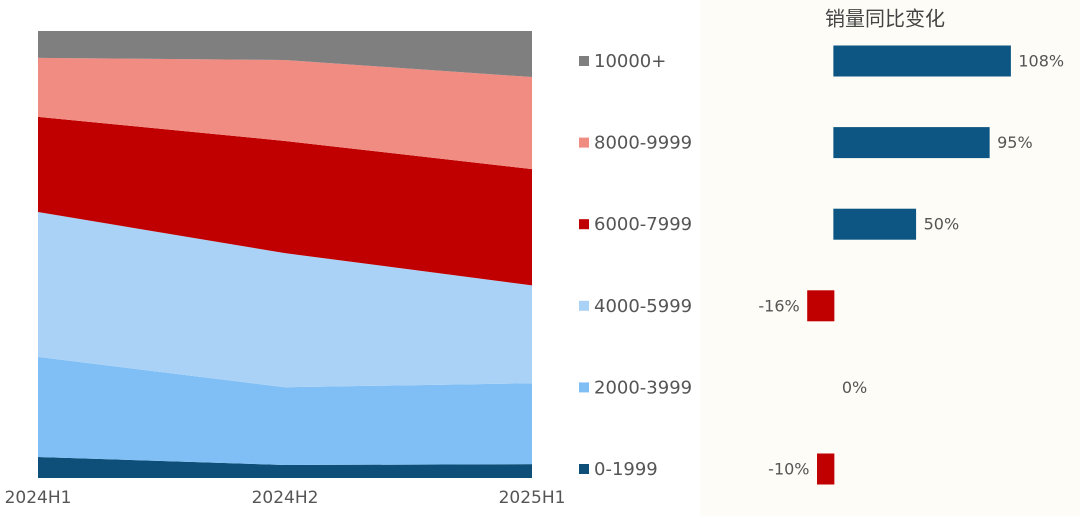 The image size is (1080, 520). Describe the element at coordinates (643, 143) in the screenshot. I see `legend-label: 8000-9999` at that location.